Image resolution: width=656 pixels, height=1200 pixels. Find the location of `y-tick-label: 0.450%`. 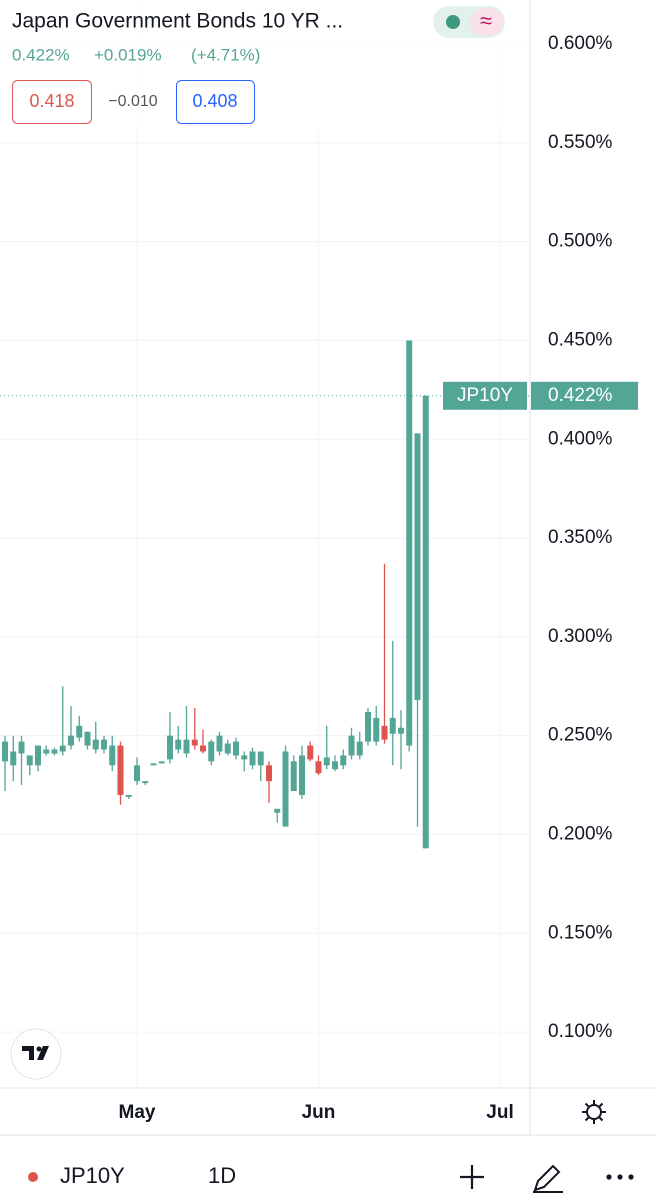

y-tick-label: 0.450% is located at coordinates (580, 339).